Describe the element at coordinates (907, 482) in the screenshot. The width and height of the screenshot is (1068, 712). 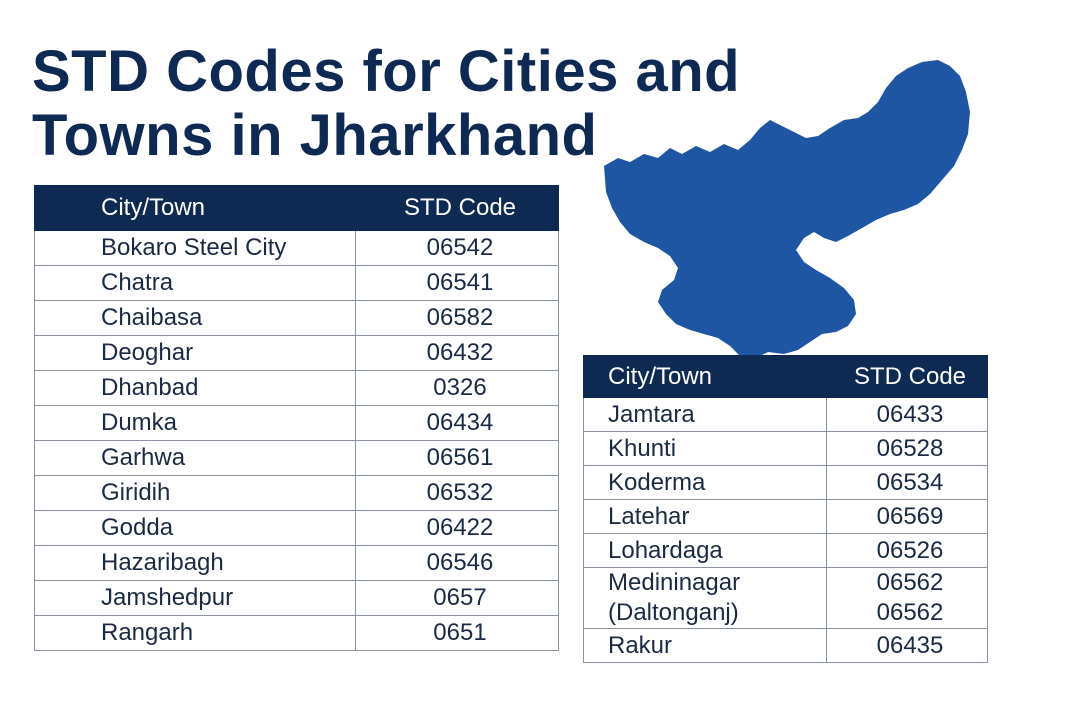
I see `std-code-cell: 06534` at that location.